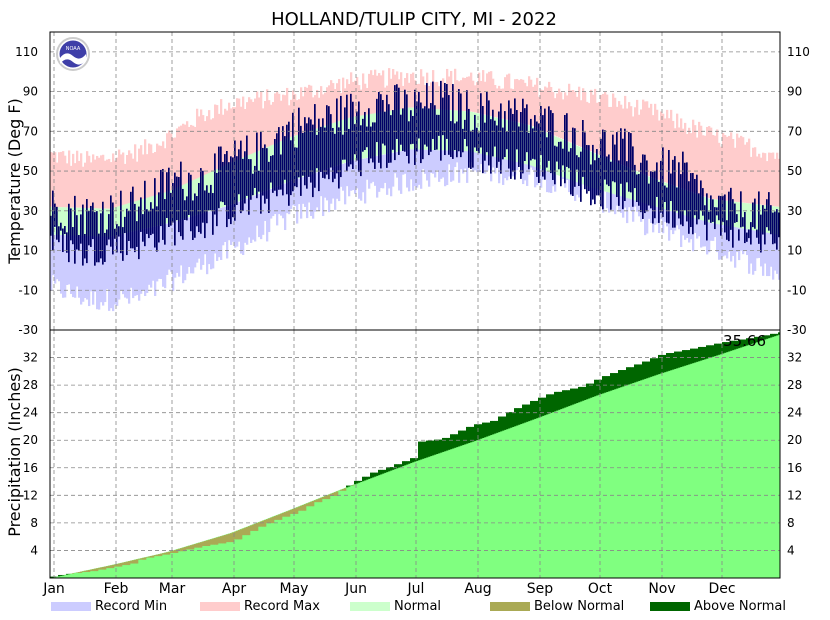 The width and height of the screenshot is (830, 620). What do you see at coordinates (794, 468) in the screenshot?
I see `precip-tick-label-right: 16` at bounding box center [794, 468].